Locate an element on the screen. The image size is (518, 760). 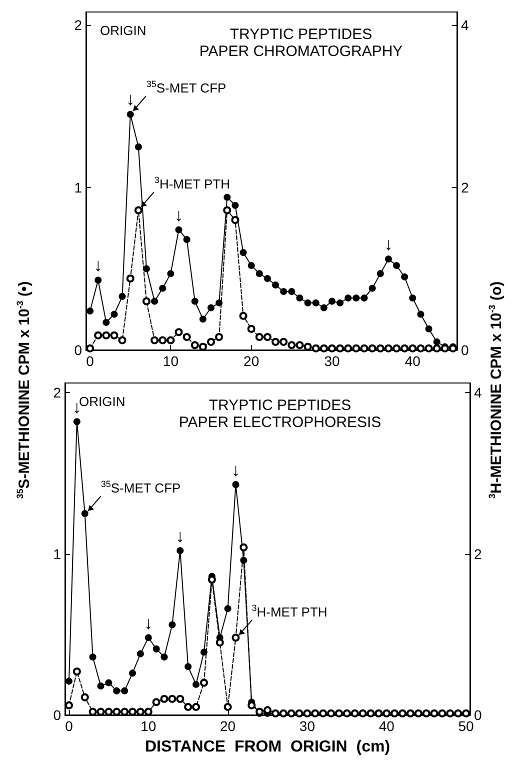
x-tick-label: 0 is located at coordinates (90, 361).